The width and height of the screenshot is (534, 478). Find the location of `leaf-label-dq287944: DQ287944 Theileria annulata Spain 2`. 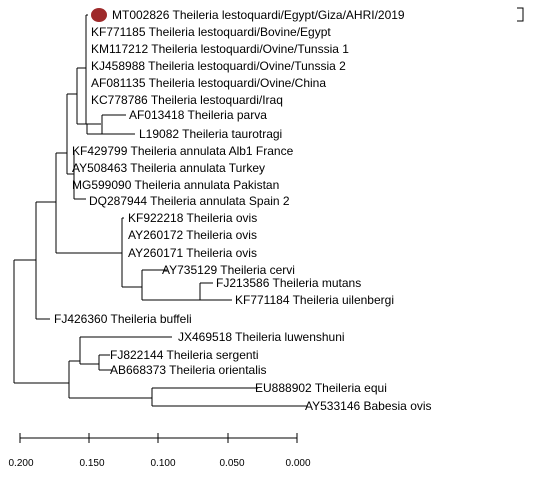

leaf-label-dq287944: DQ287944 Theileria annulata Spain 2 is located at coordinates (189, 201).